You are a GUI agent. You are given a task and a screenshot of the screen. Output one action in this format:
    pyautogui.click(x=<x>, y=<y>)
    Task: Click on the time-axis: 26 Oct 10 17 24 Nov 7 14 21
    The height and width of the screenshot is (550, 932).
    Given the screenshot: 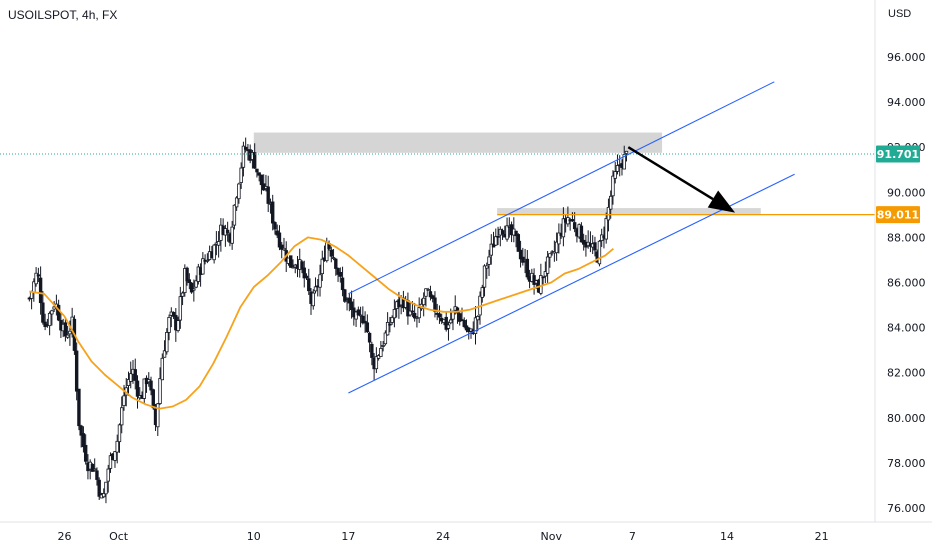 What is the action you would take?
    pyautogui.click(x=443, y=536)
    